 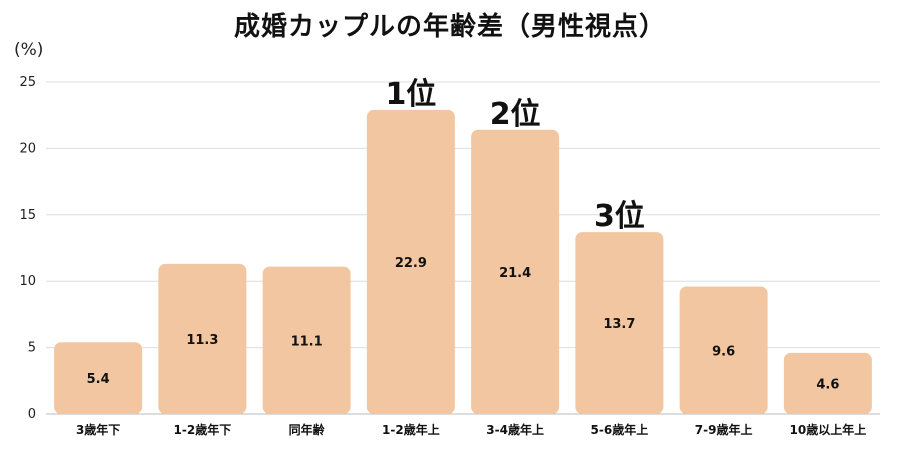 I want to click on y-tick-label: 10, so click(x=27, y=281).